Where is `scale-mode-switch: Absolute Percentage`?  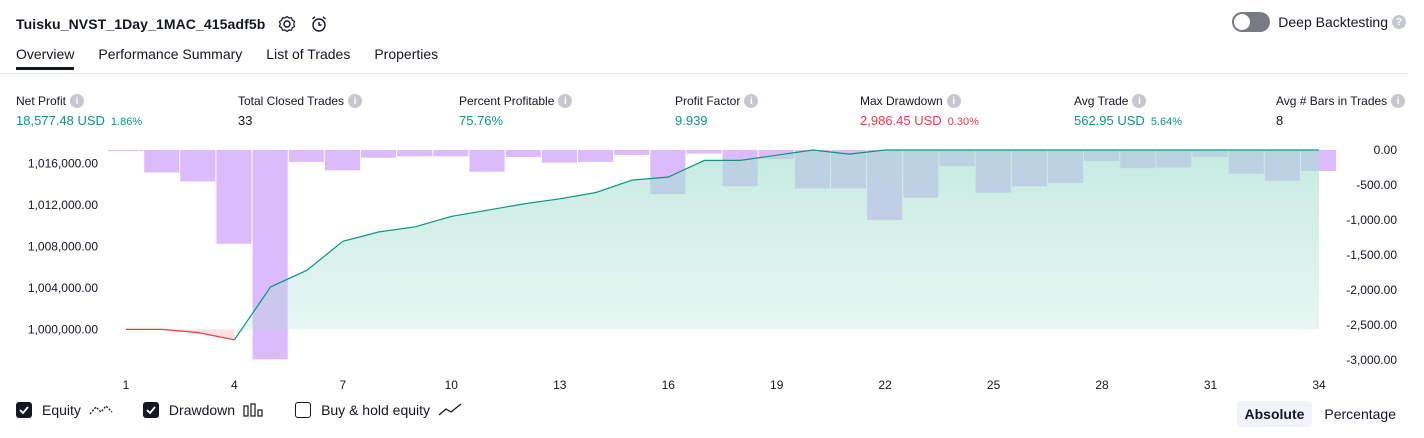
scale-mode-switch: Absolute Percentage is located at coordinates (1319, 414).